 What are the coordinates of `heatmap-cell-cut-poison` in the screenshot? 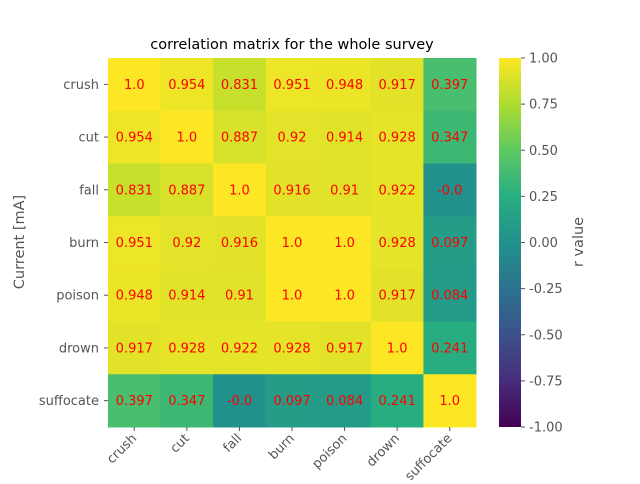 It's located at (345, 137).